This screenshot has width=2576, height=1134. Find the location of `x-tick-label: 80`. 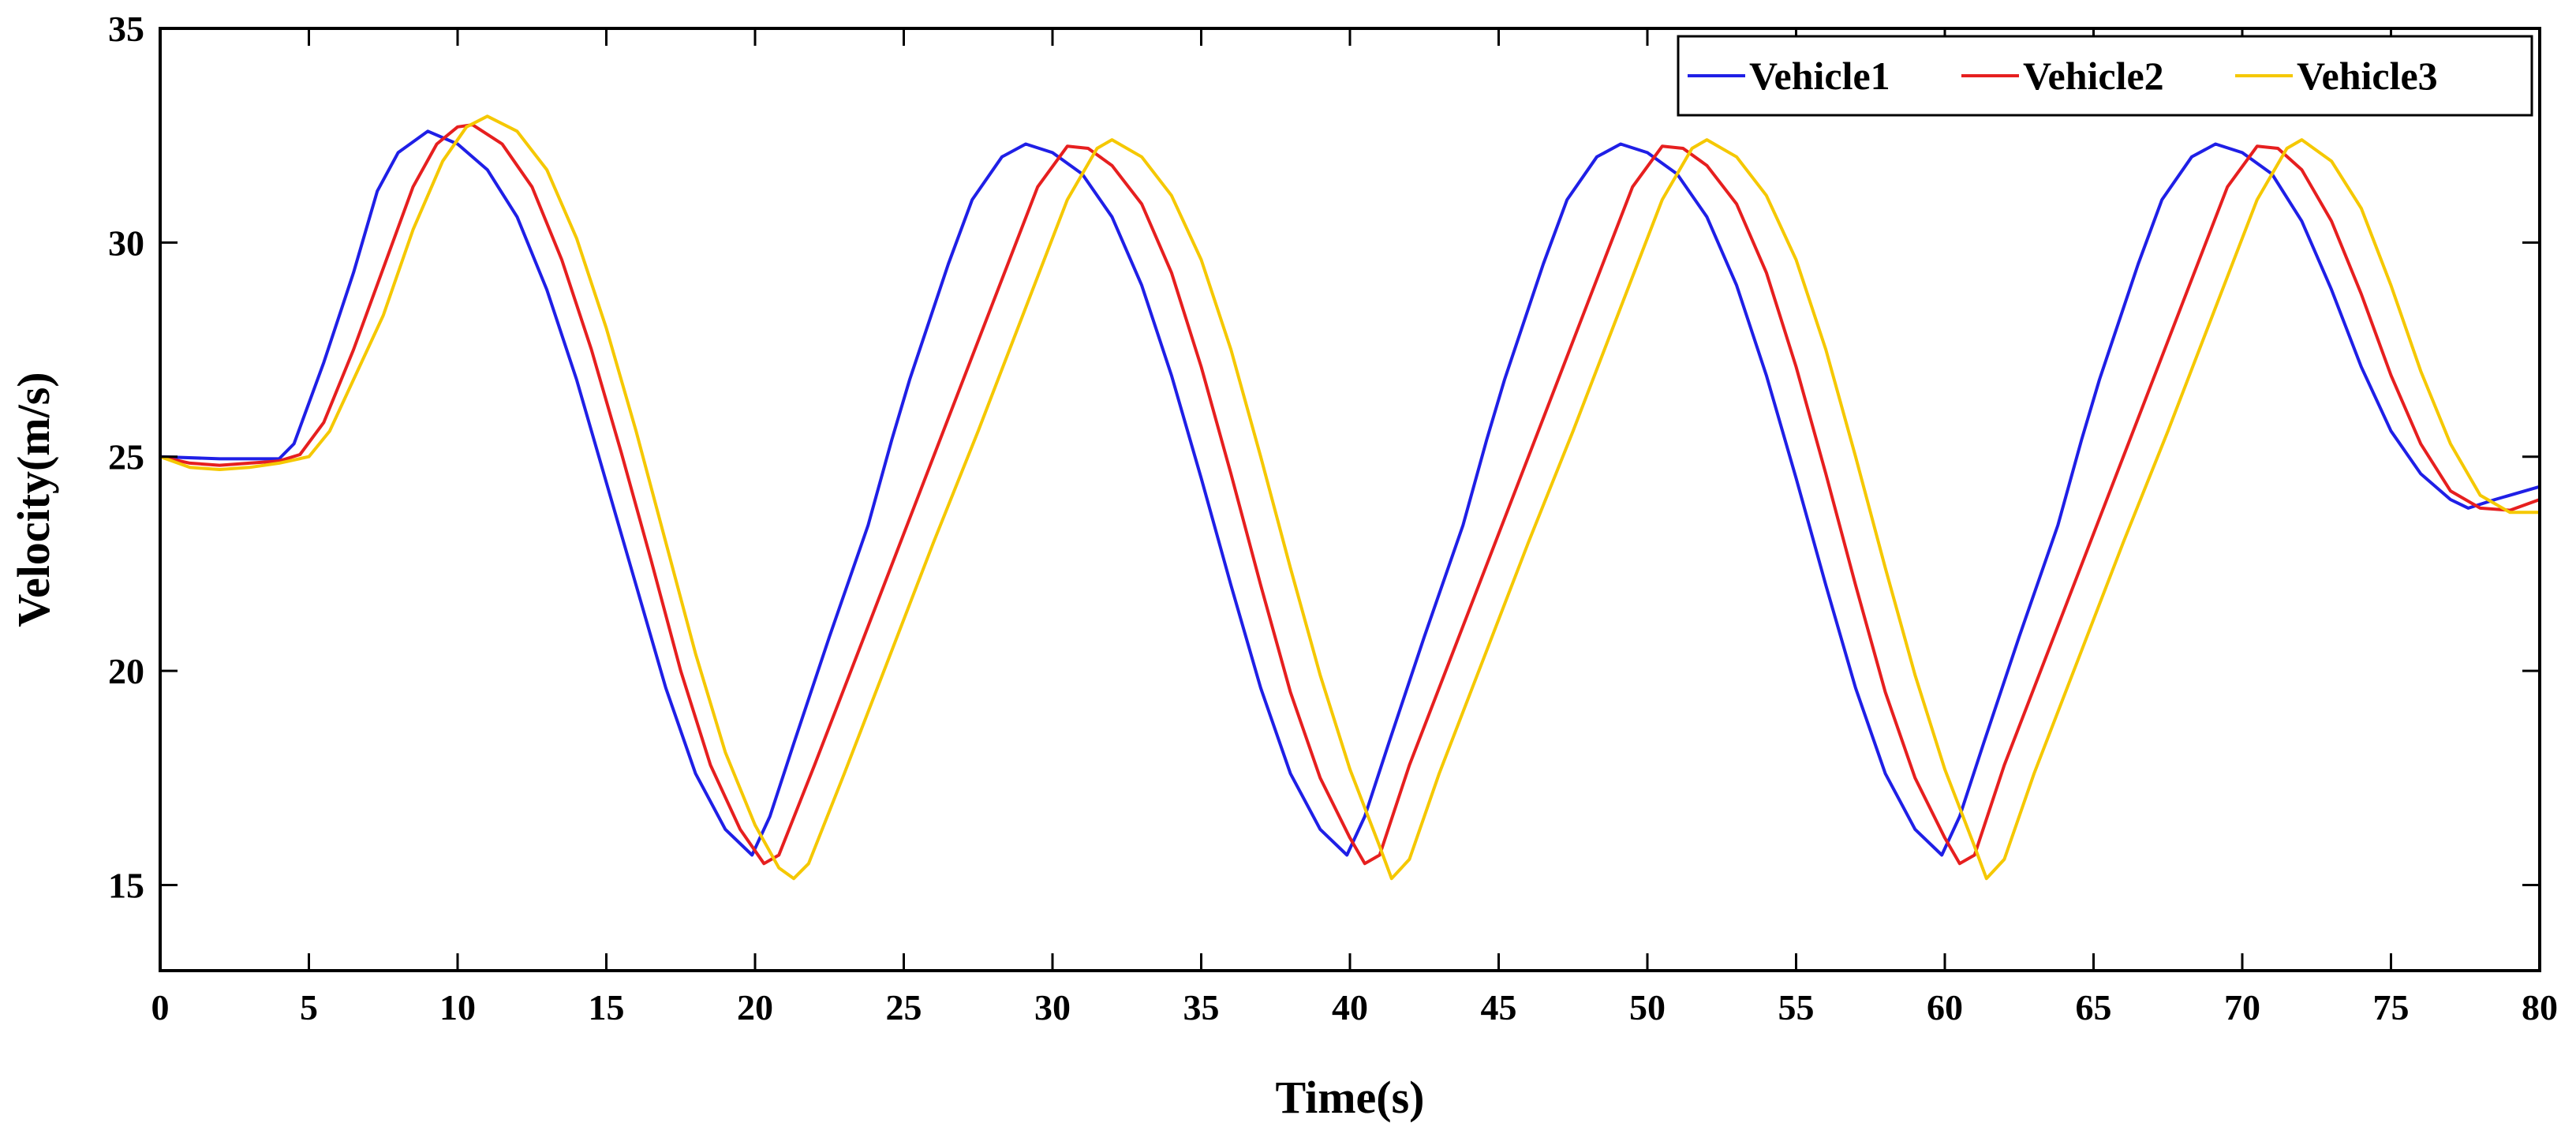

x-tick-label: 80 is located at coordinates (2540, 1007).